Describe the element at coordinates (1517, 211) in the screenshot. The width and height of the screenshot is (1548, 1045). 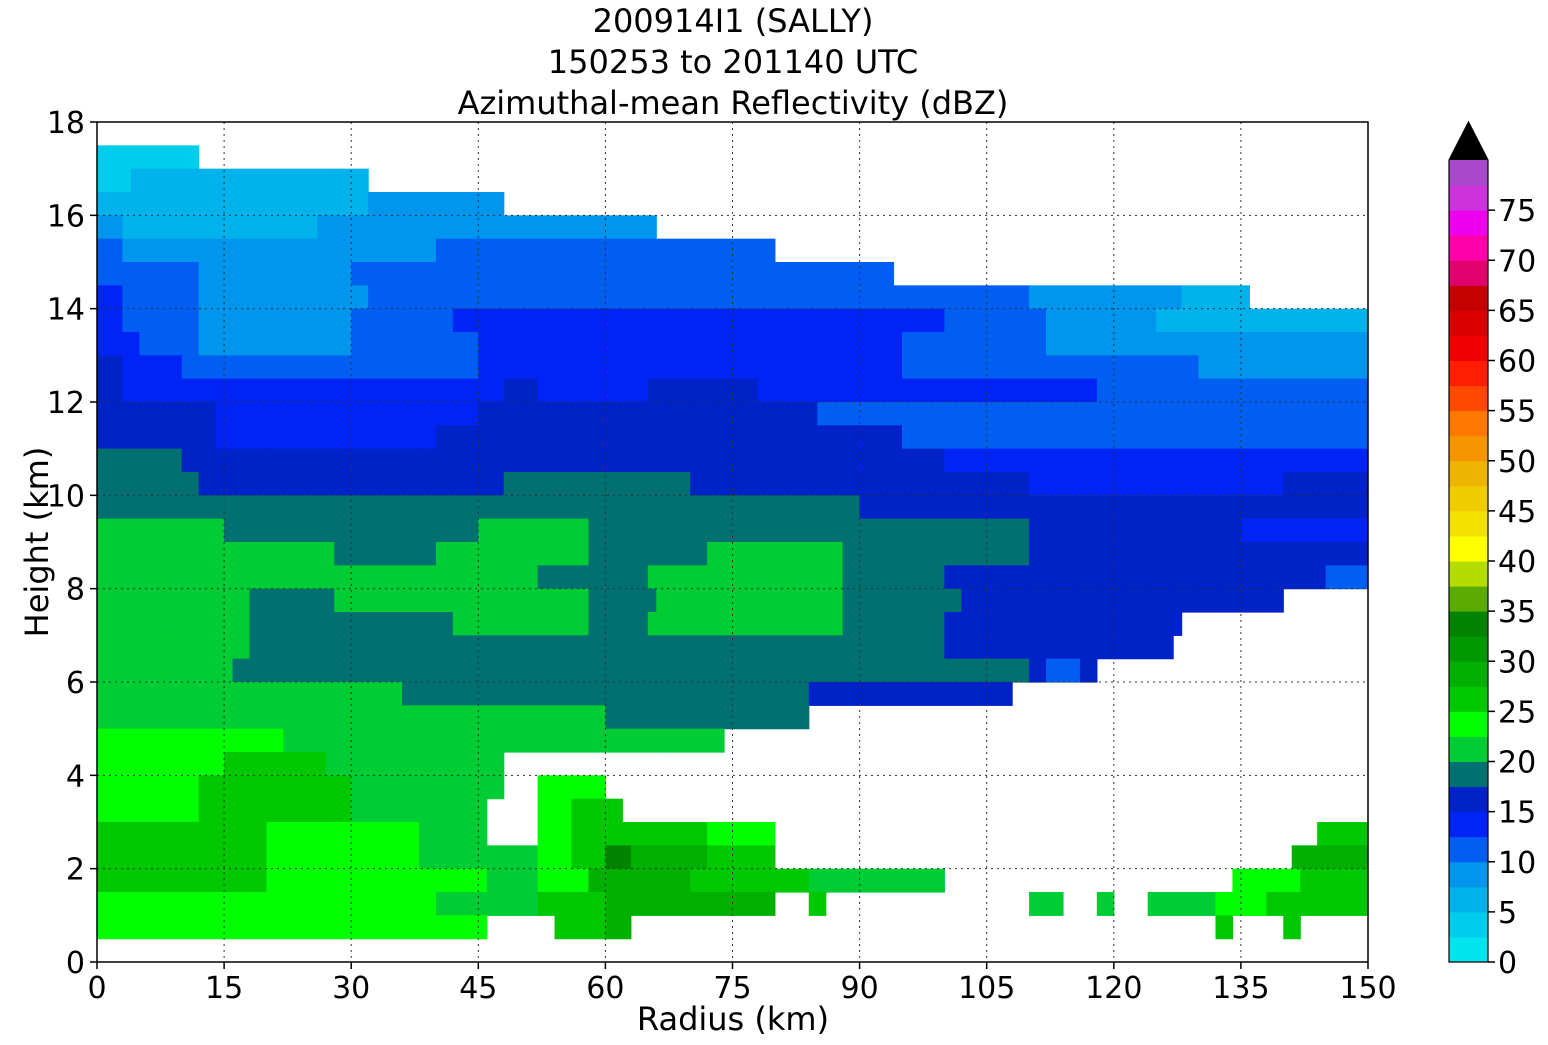
I see `colorbar-tick-label: 75` at that location.